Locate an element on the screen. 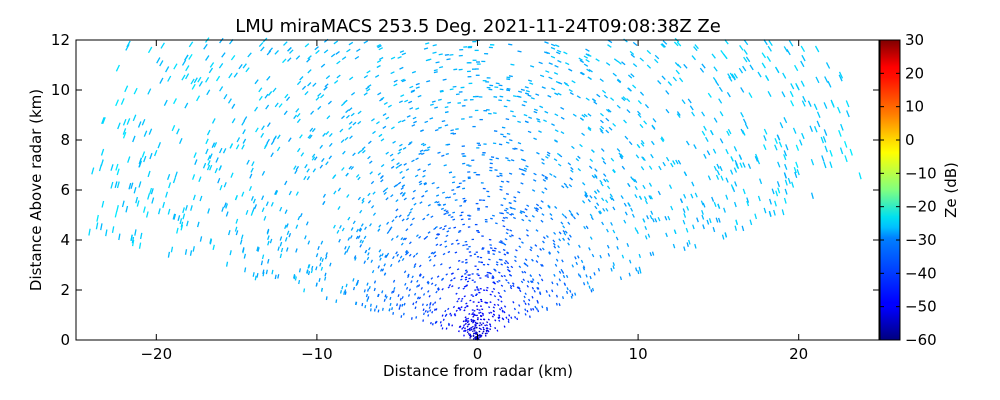 This screenshot has height=400, width=1000. colorbar-tick-label: −10 is located at coordinates (921, 173).